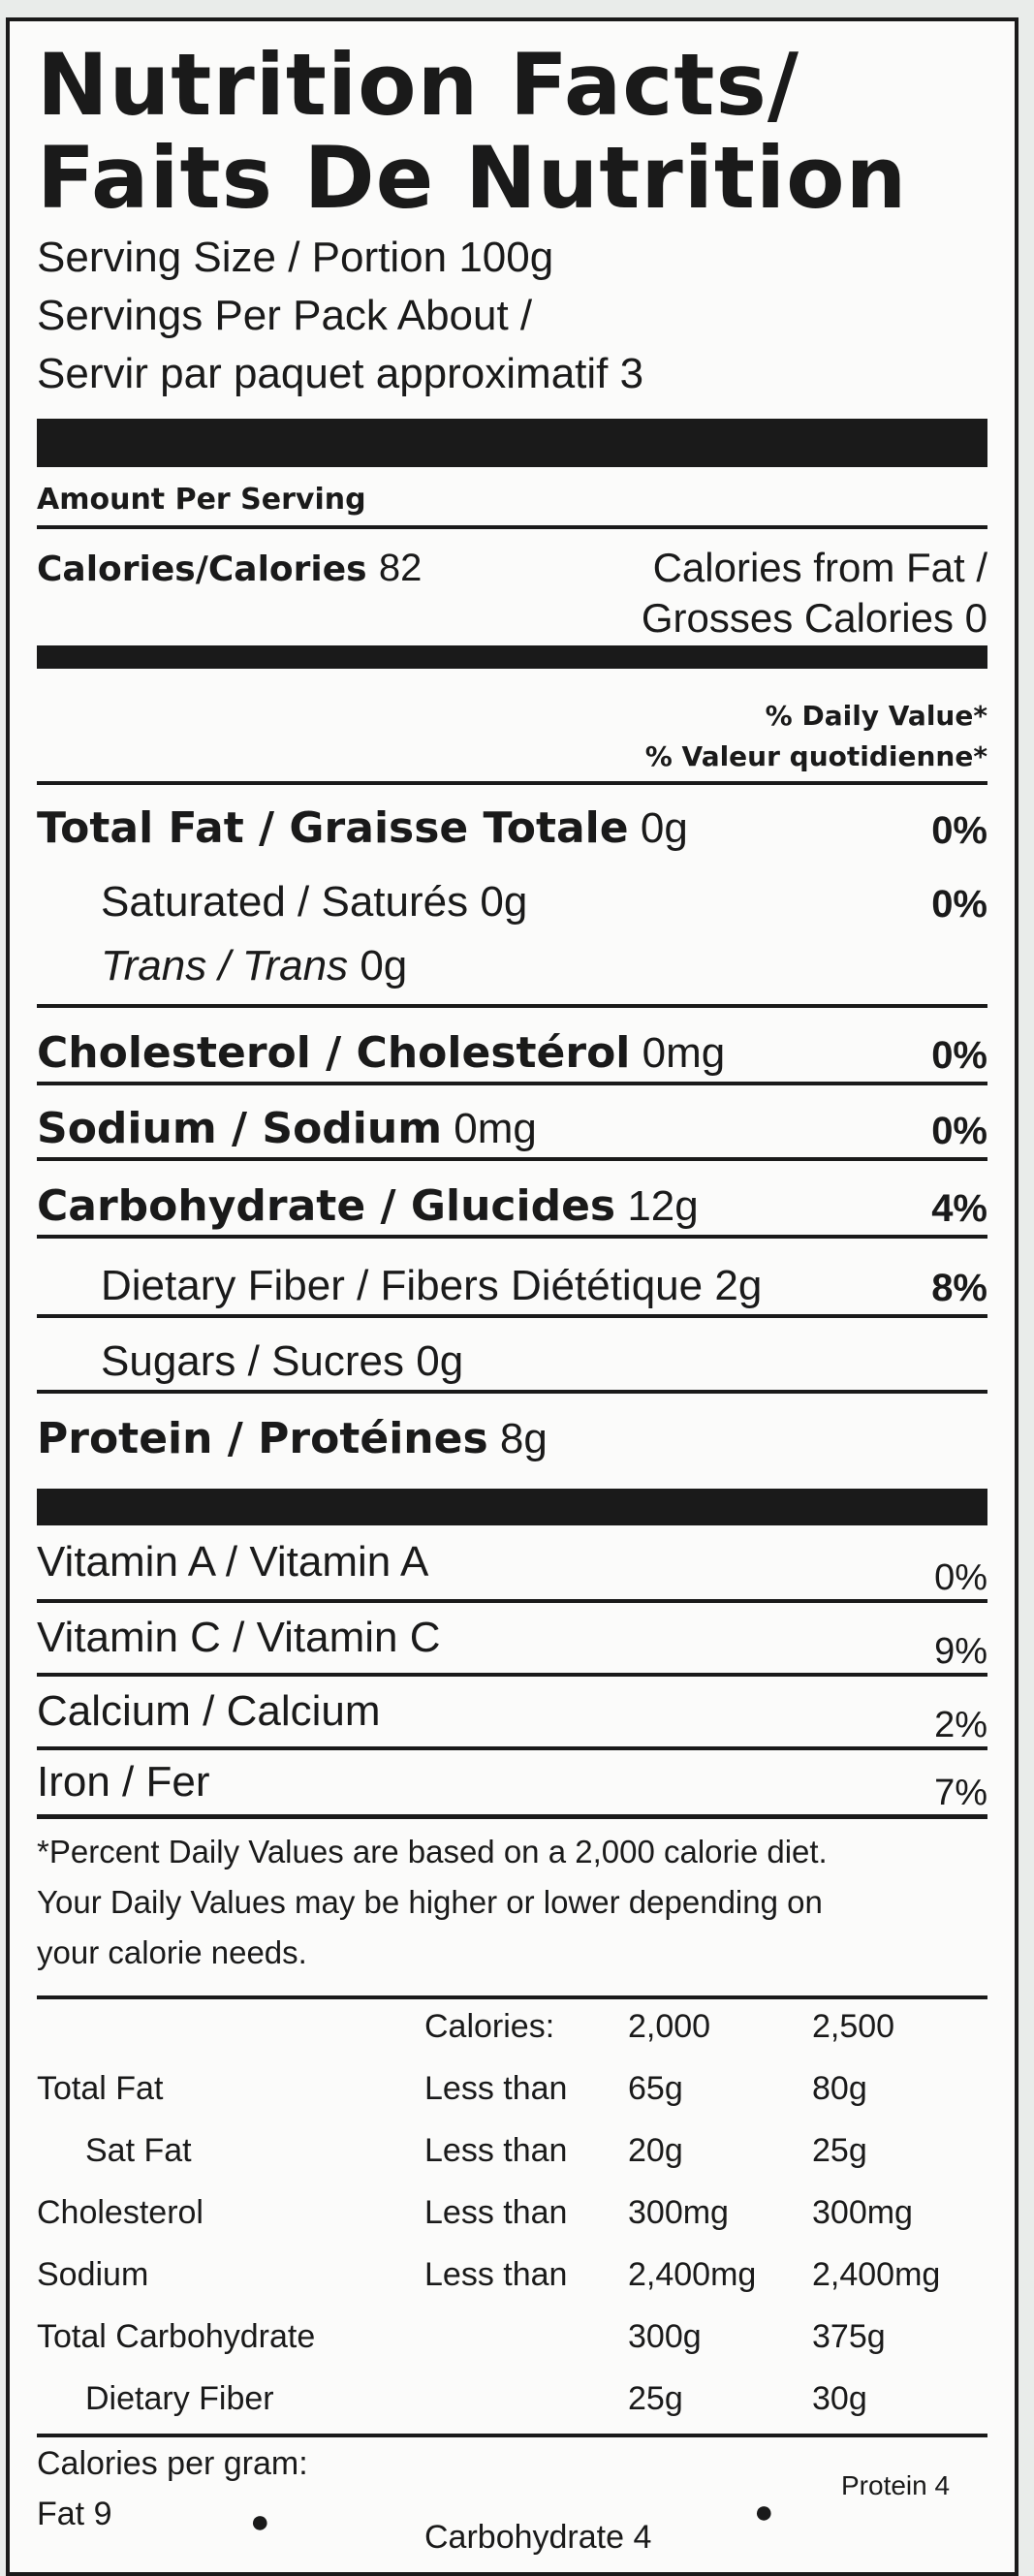 This screenshot has width=1034, height=2576. What do you see at coordinates (340, 373) in the screenshot?
I see `servings-per-pack-fr: Servir par paquet approximatif 3` at bounding box center [340, 373].